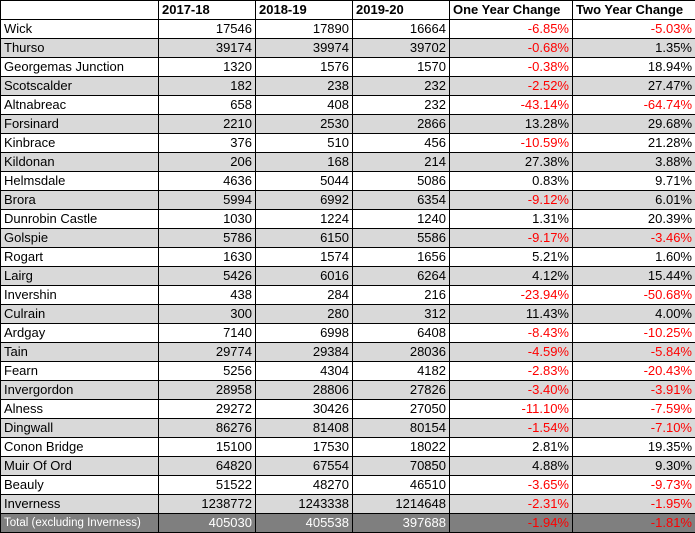 The height and width of the screenshot is (533, 695). I want to click on value-2019-20: 312, so click(401, 314).